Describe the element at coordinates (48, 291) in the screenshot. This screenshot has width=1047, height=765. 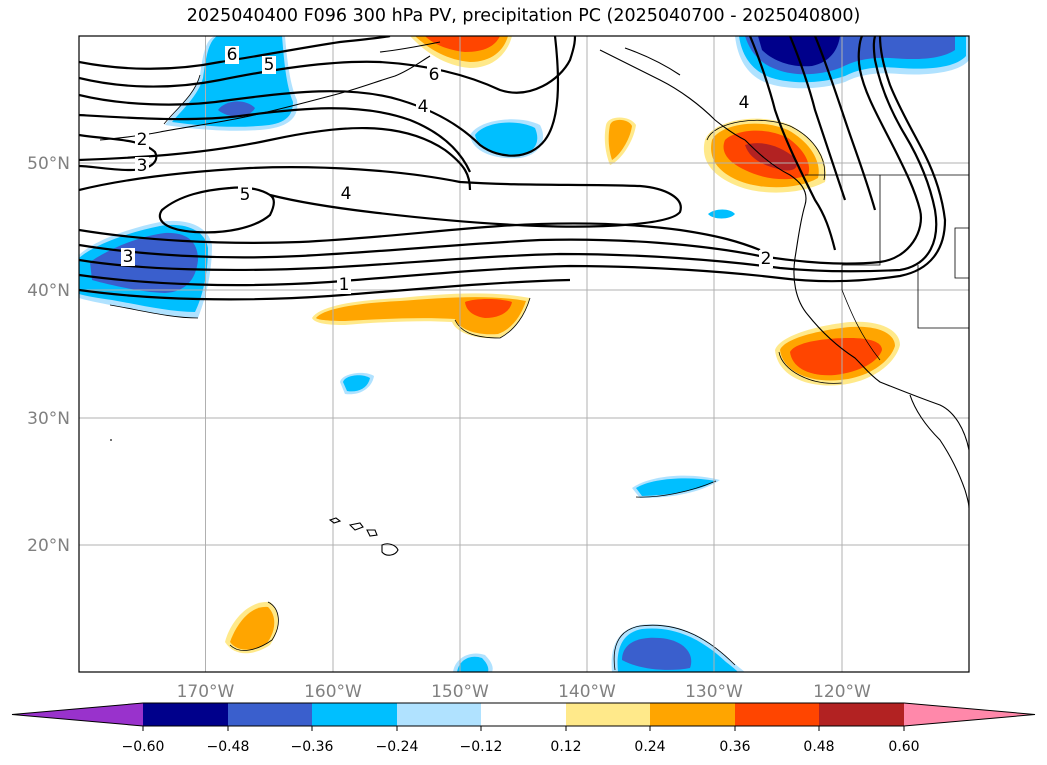
I see `lat-label: 40°N` at that location.